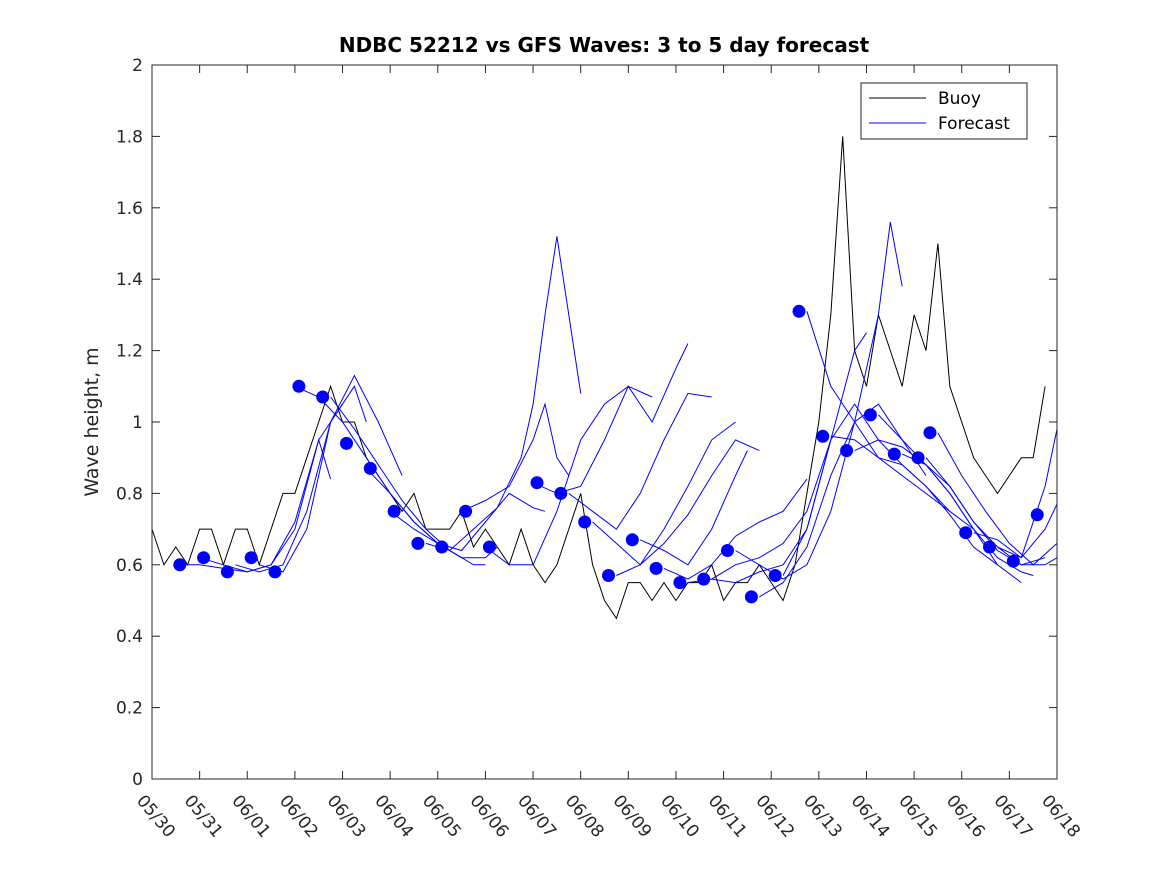 The height and width of the screenshot is (875, 1167). I want to click on legend: Buoy Forecast, so click(944, 111).